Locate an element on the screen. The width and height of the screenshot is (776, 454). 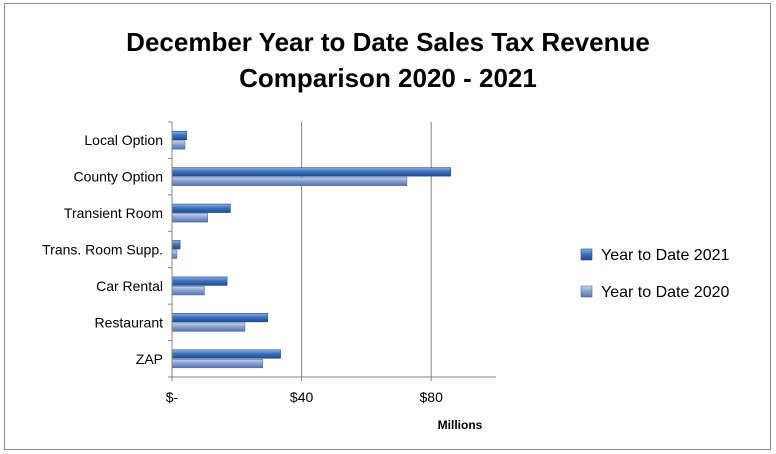
chart-title-line-1: December Year to Date Sales Tax Revenue is located at coordinates (388, 42).